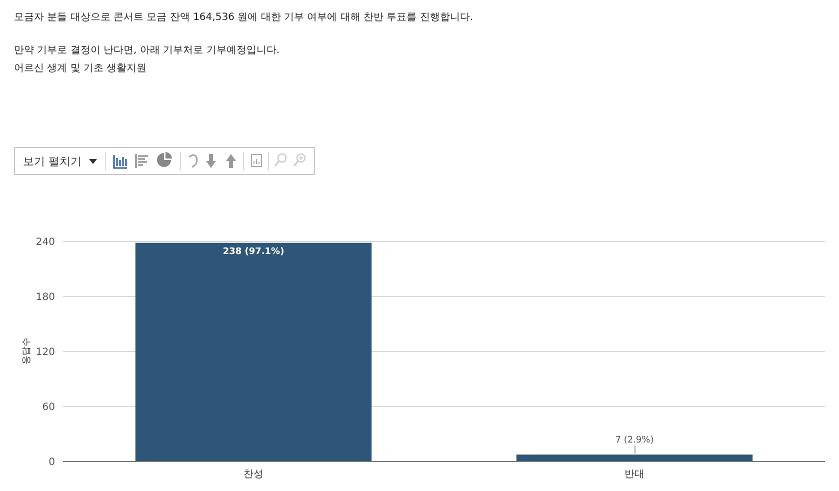 The image size is (839, 491). I want to click on y-tick-label: 120, so click(45, 352).